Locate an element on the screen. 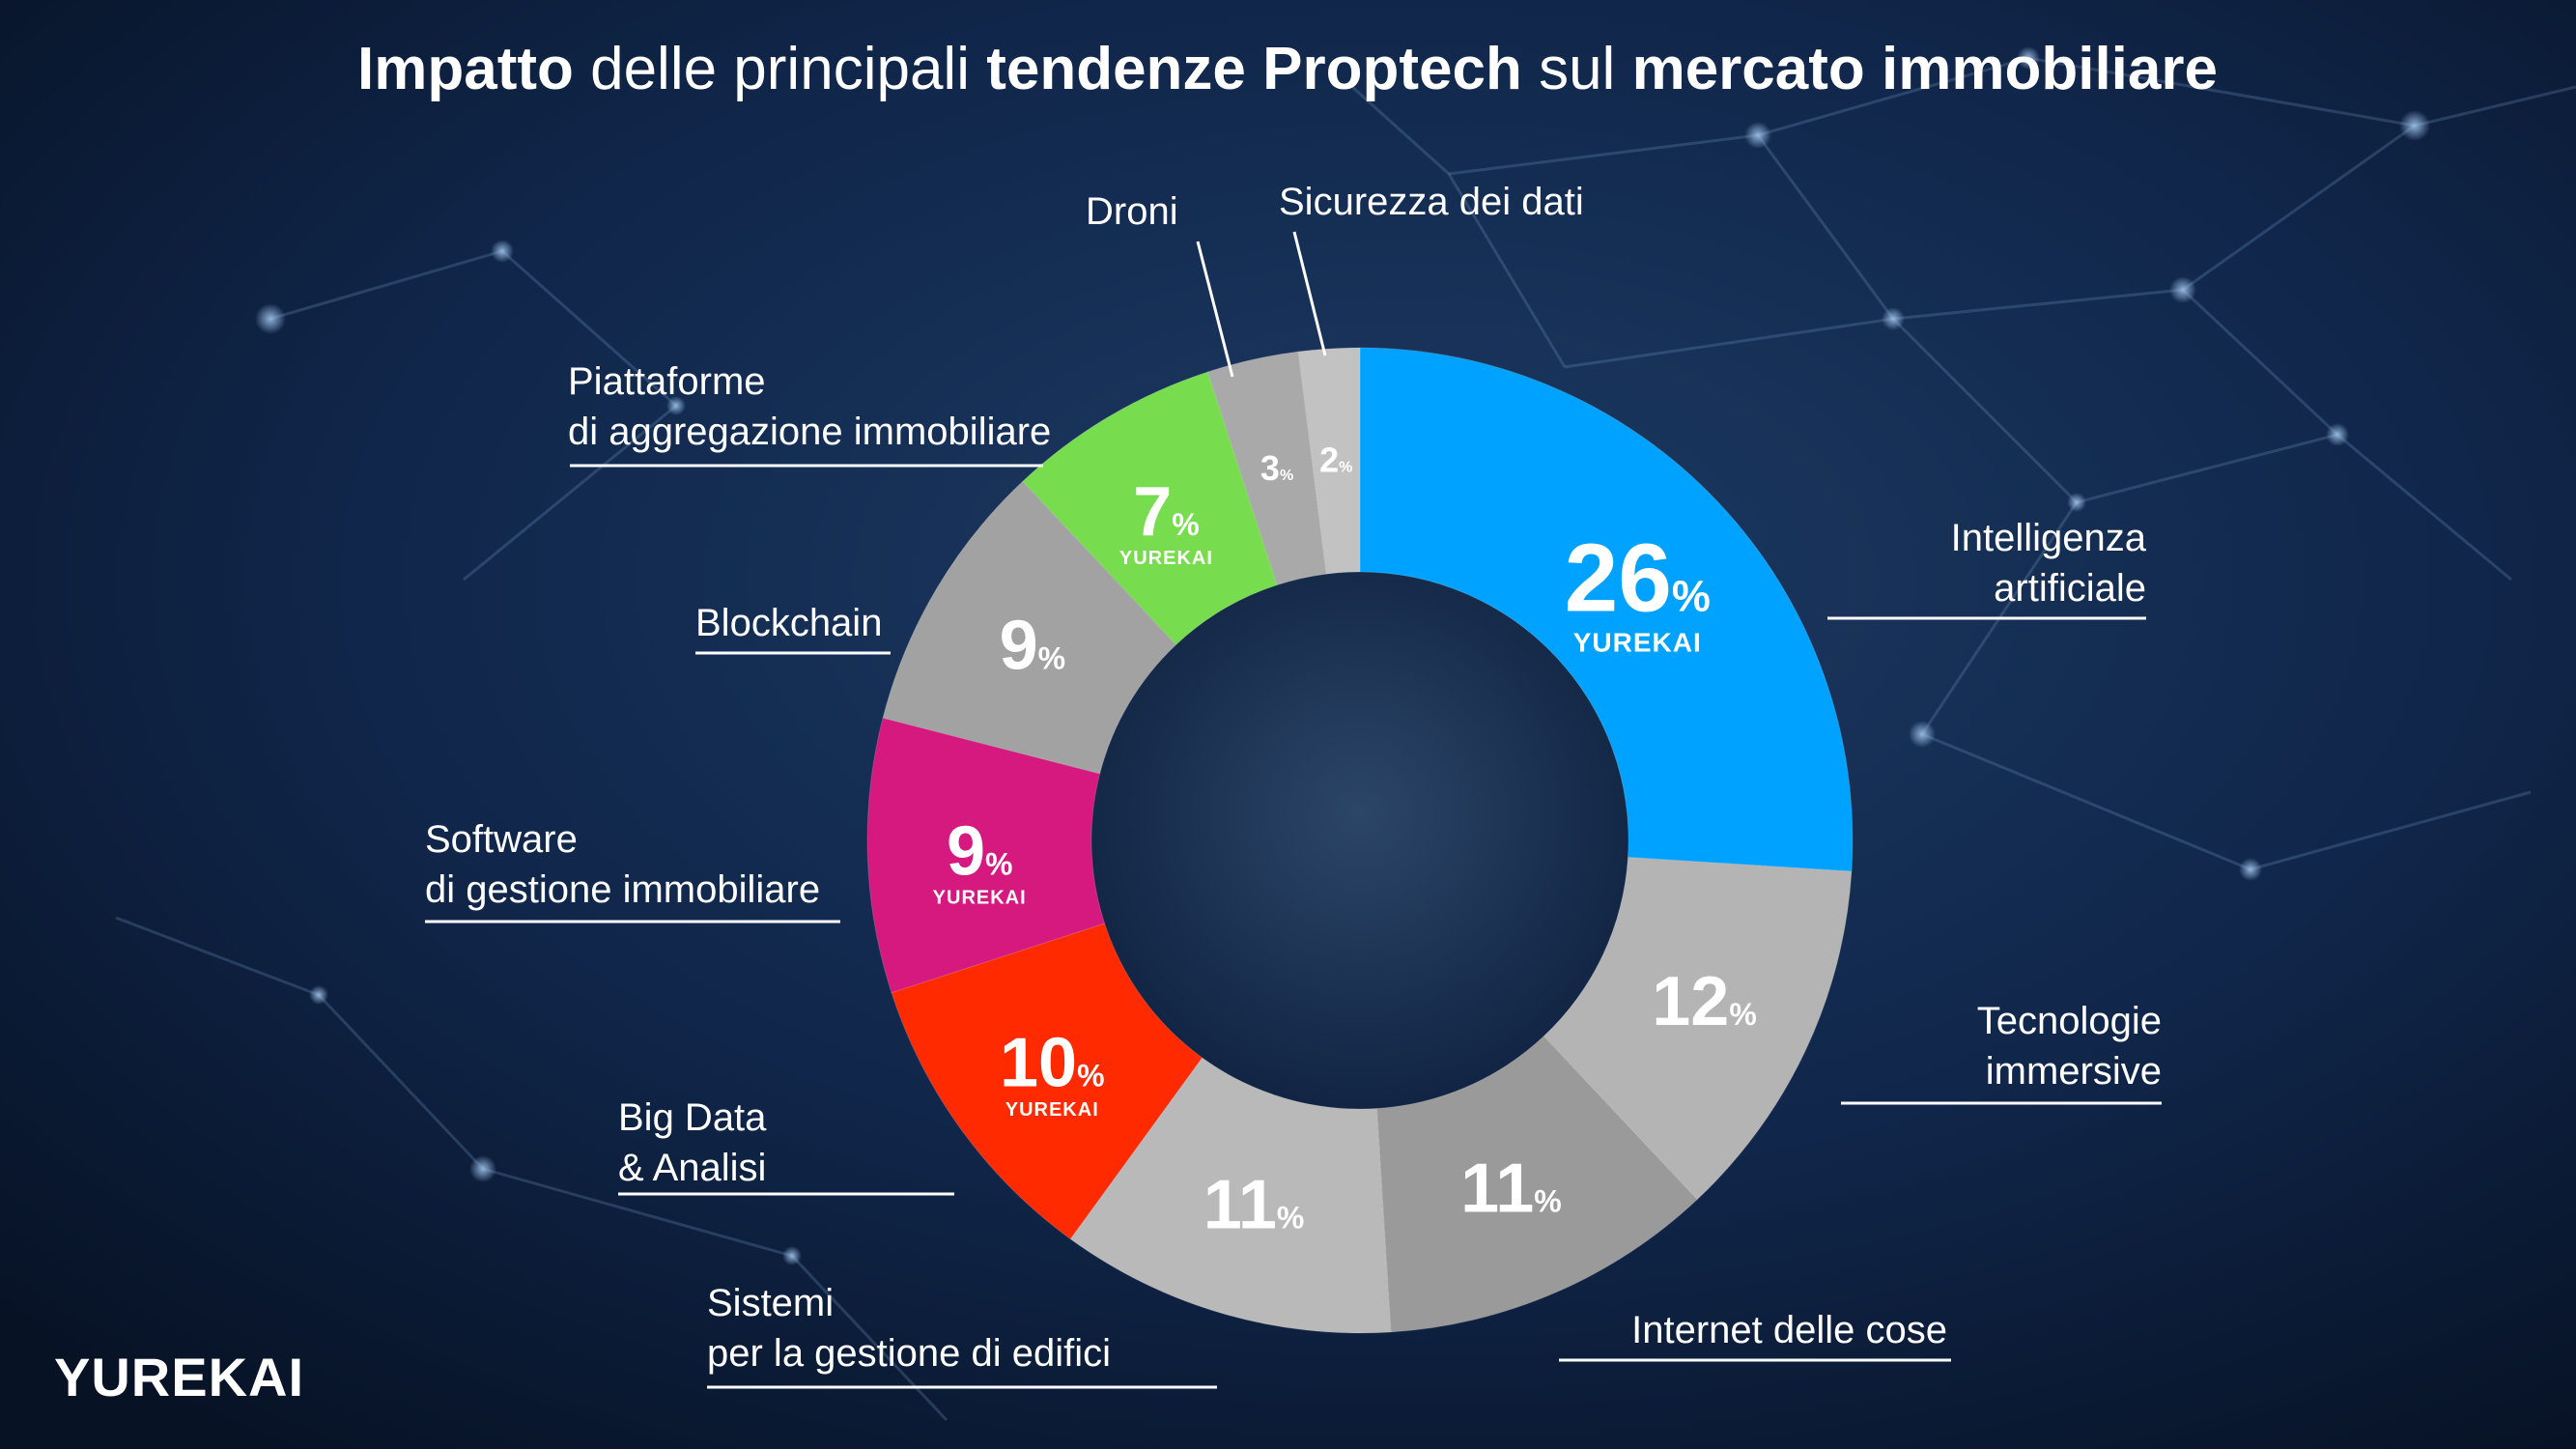 The height and width of the screenshot is (1449, 2576). title-part: sul is located at coordinates (1577, 69).